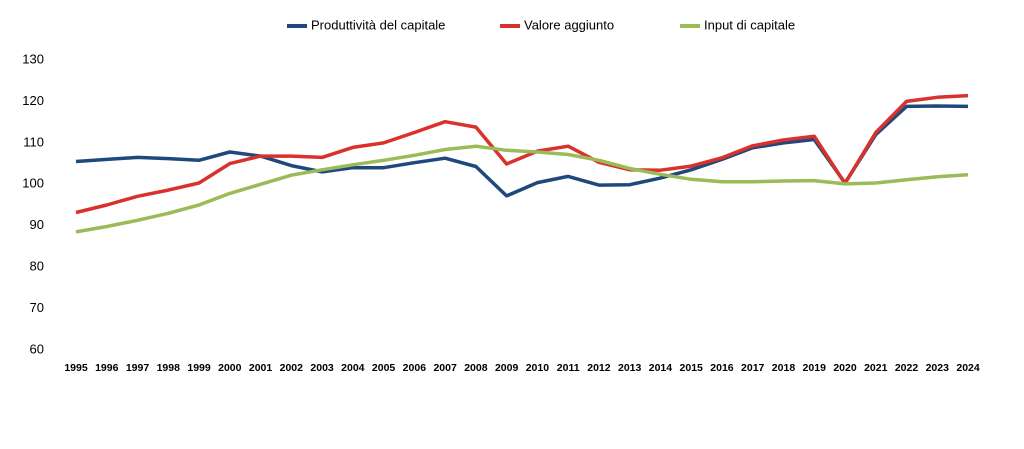 The height and width of the screenshot is (449, 1024). What do you see at coordinates (33, 141) in the screenshot?
I see `y-tick-label: 110` at bounding box center [33, 141].